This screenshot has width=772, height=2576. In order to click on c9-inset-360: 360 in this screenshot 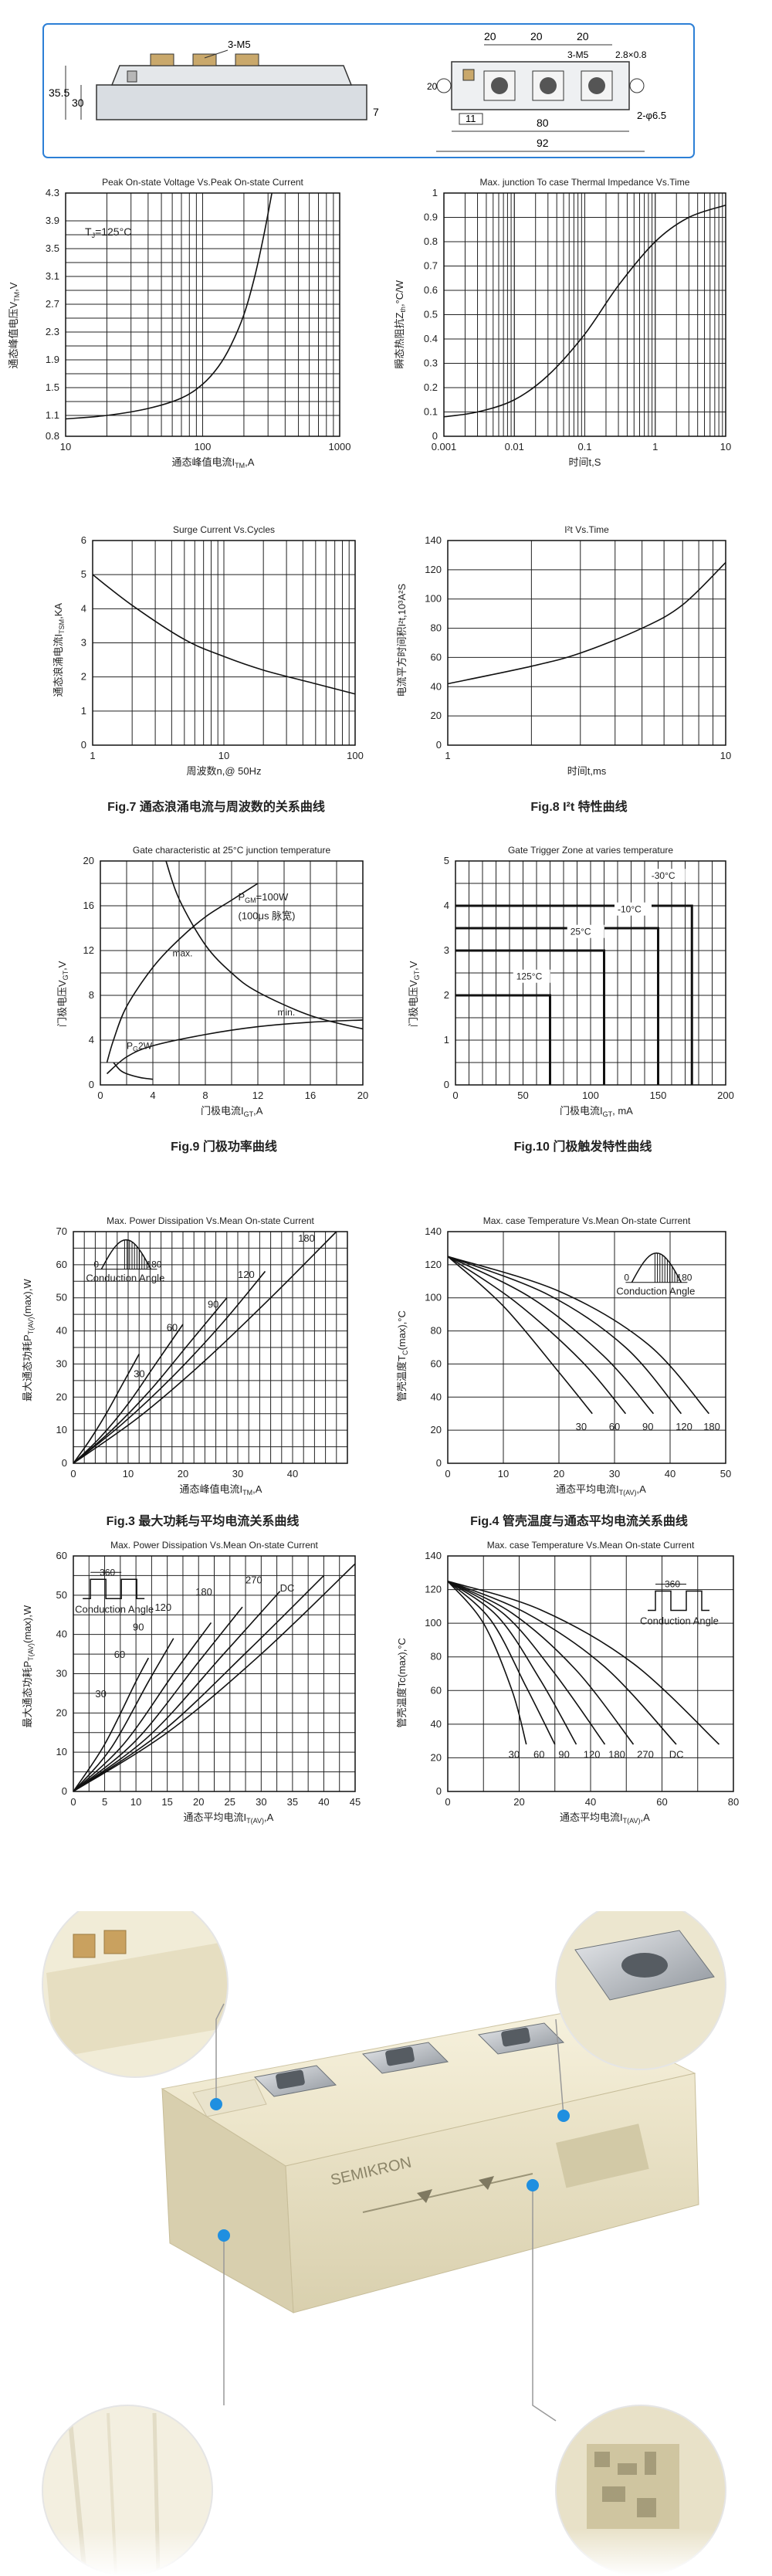, I will do `click(107, 1572)`.